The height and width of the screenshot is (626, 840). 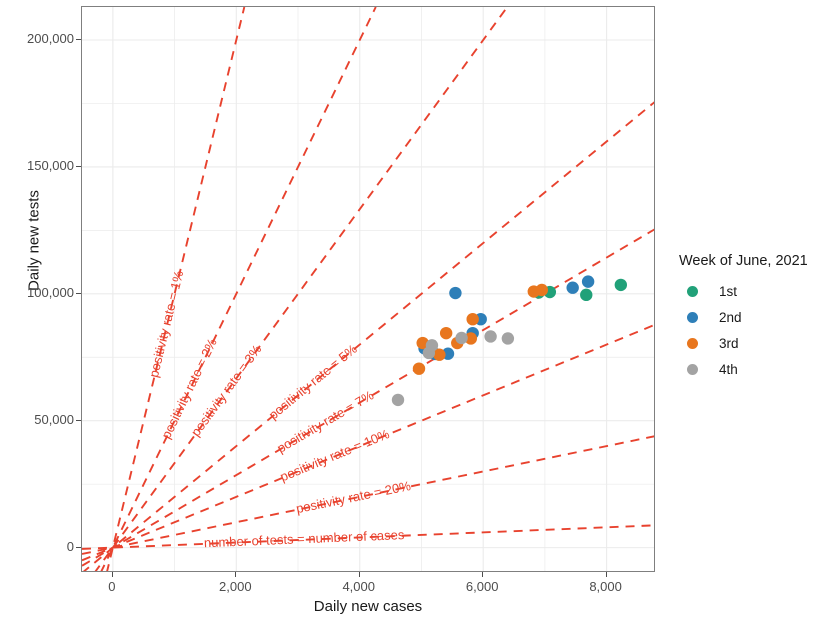 What do you see at coordinates (54, 419) in the screenshot?
I see `y-tick-label: 50,000` at bounding box center [54, 419].